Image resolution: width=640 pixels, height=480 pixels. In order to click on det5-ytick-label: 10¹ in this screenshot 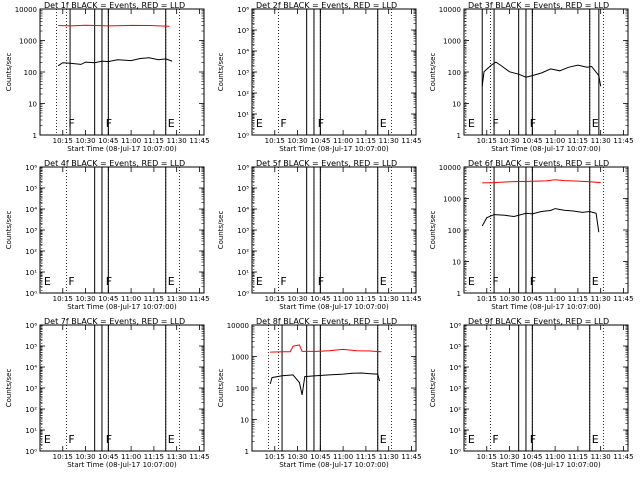, I will do `click(243, 273)`.